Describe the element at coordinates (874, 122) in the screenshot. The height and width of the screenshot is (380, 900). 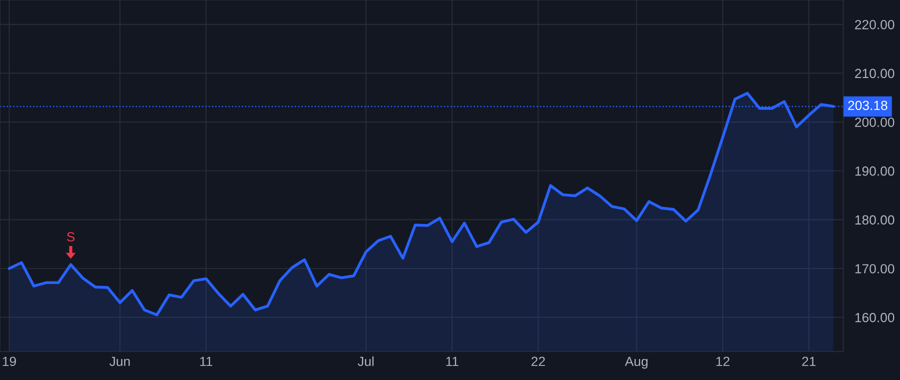
I see `y-tick-label: 200.00` at that location.